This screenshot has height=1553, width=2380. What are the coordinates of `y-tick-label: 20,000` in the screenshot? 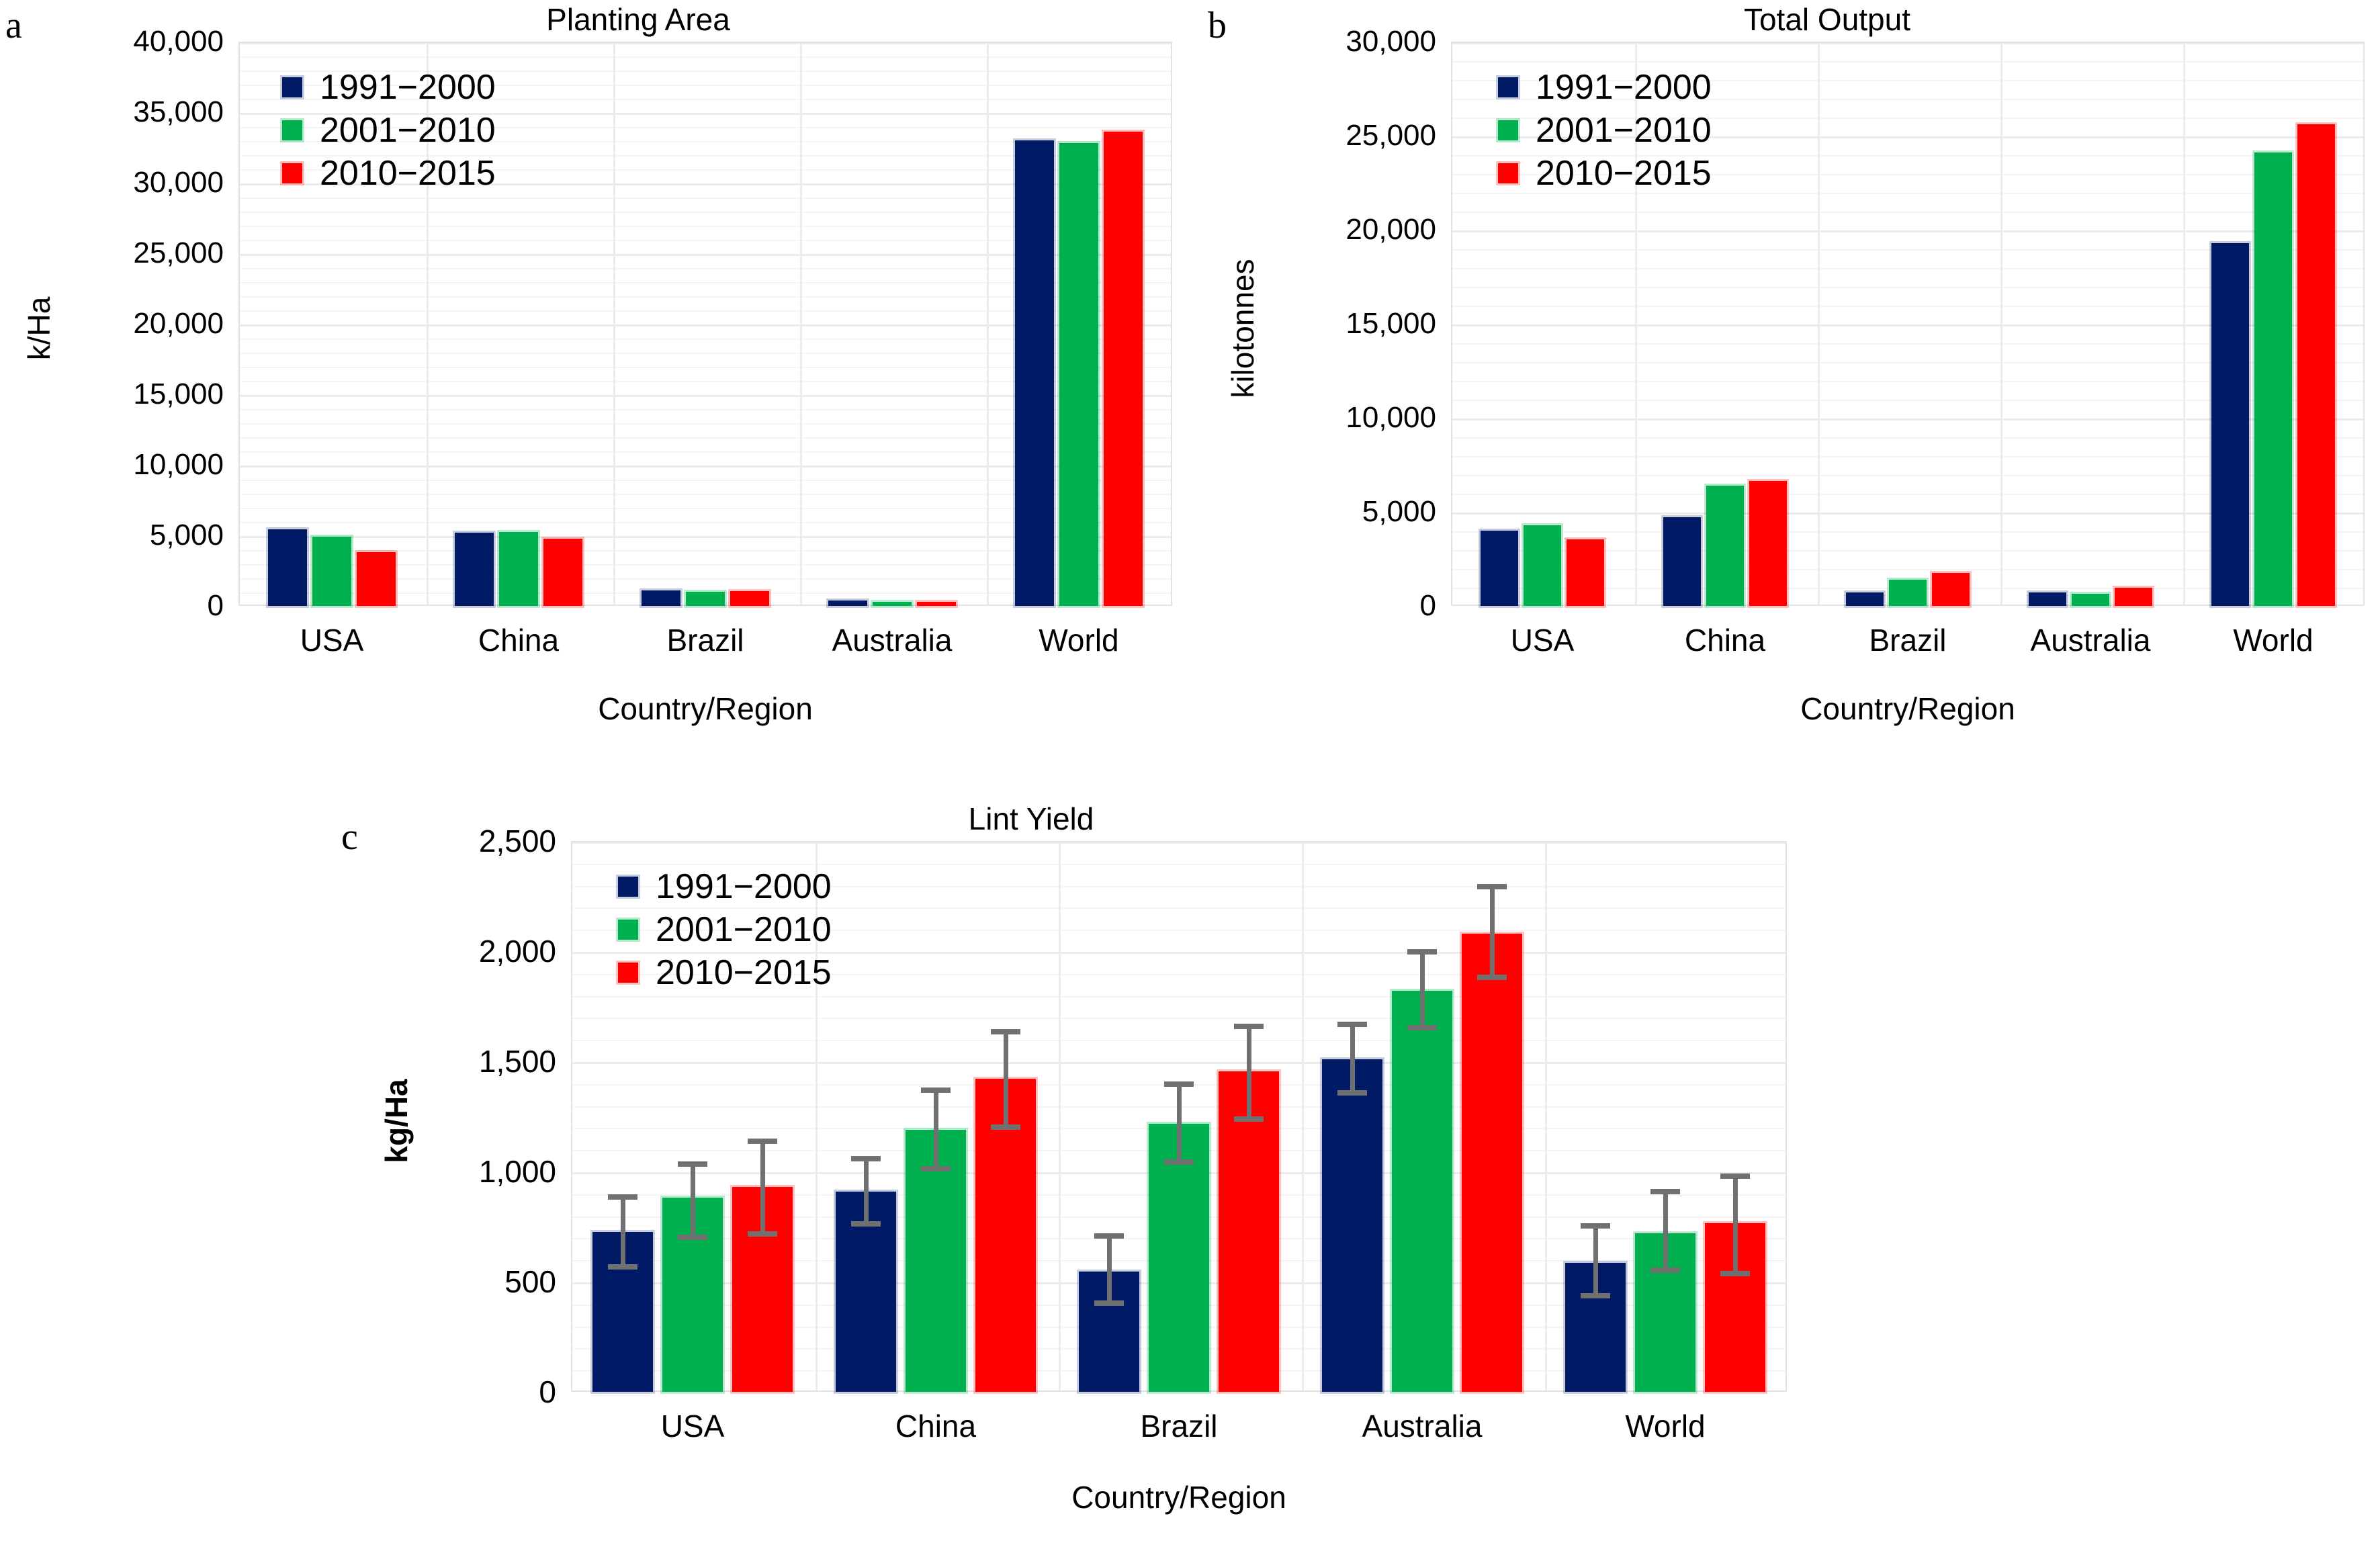 It's located at (179, 323).